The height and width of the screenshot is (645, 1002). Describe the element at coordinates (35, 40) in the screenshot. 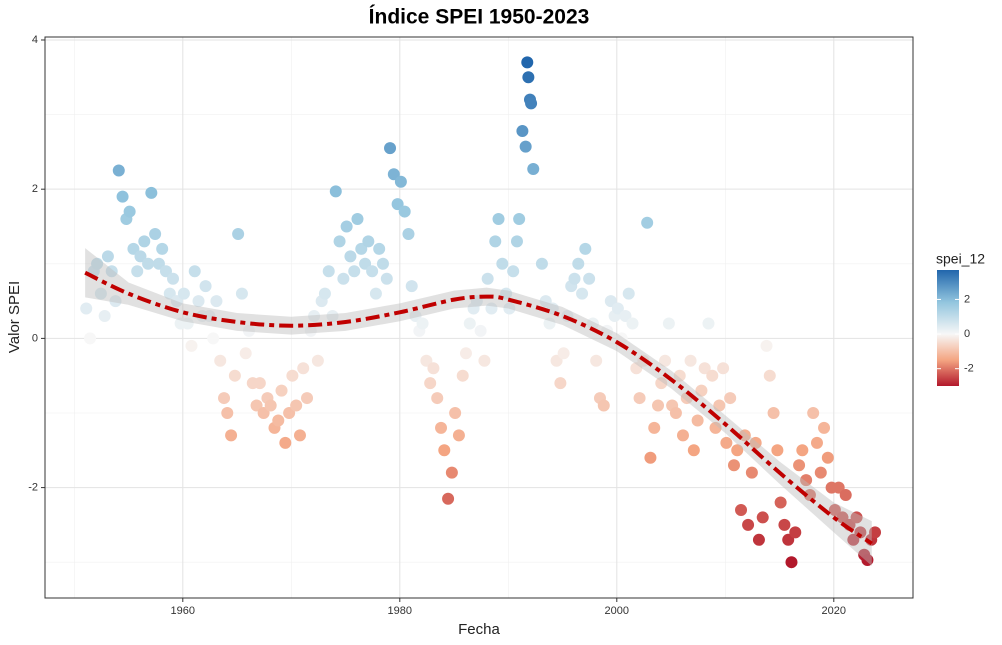

I see `y-tick-label: 4` at that location.